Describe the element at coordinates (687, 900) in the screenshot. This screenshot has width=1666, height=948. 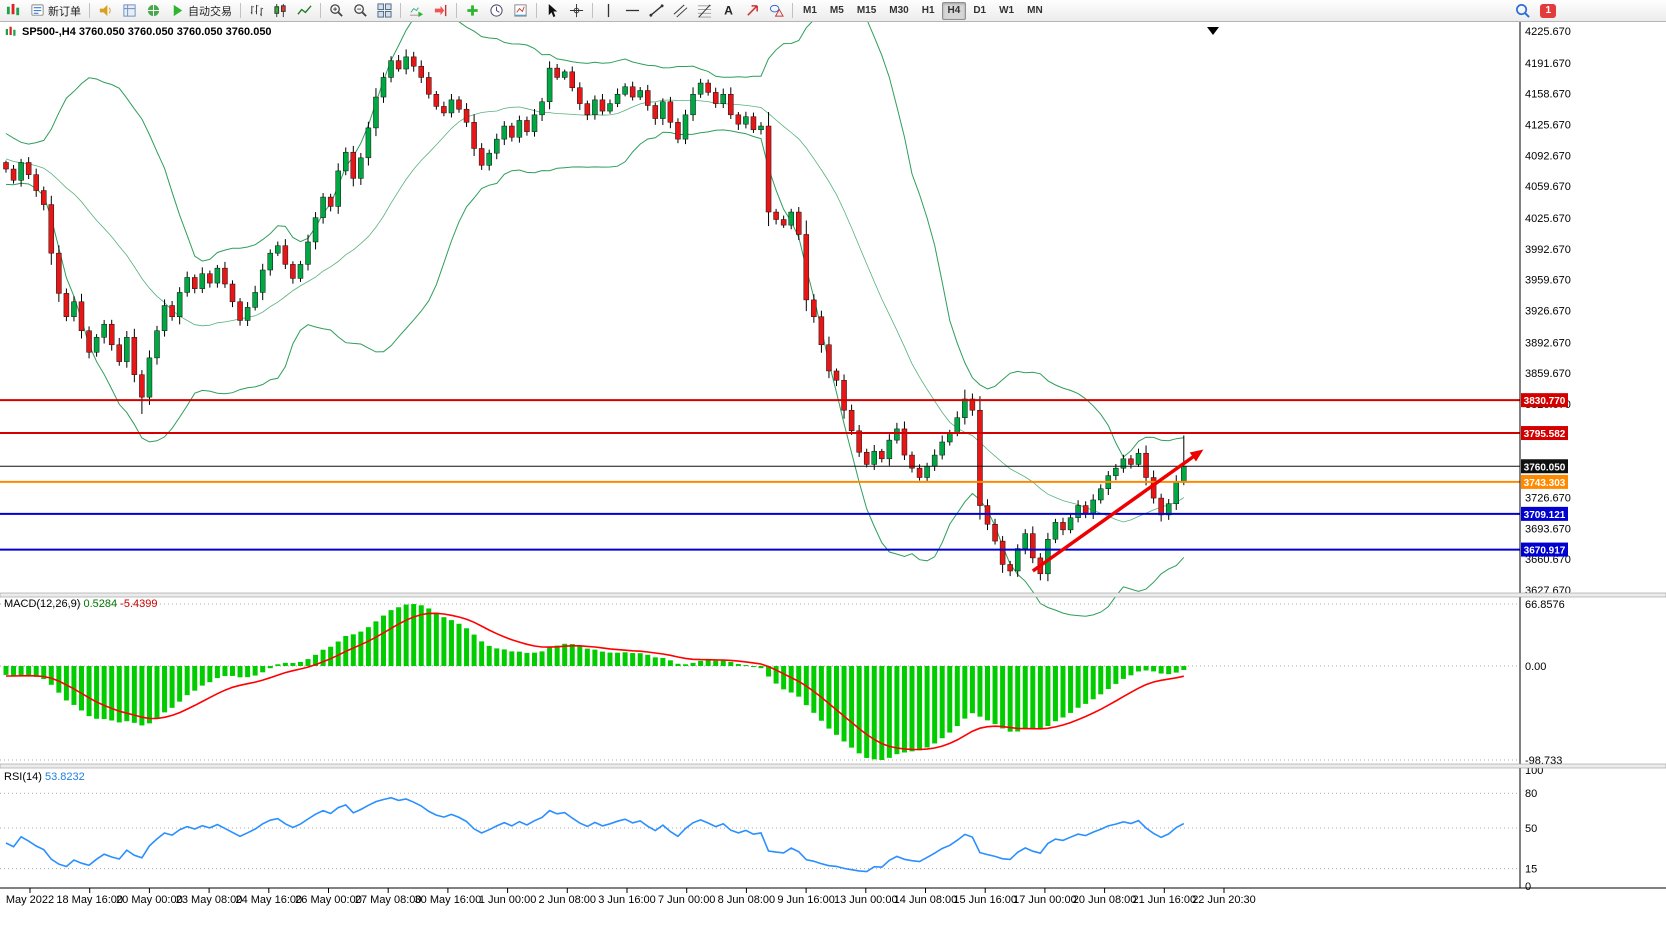
I see `time-tick-label: 7 Jun 00:00` at that location.